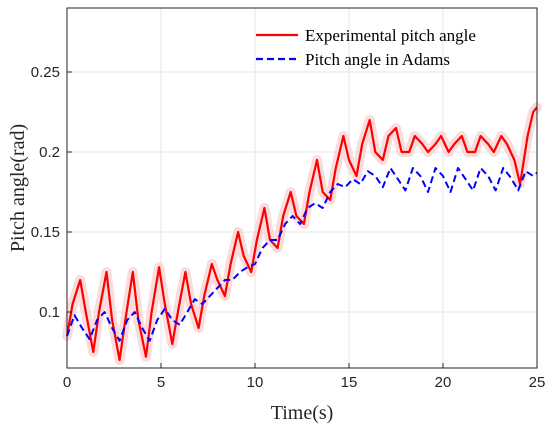 This screenshot has width=550, height=434. I want to click on x-tick-label: 15, so click(349, 382).